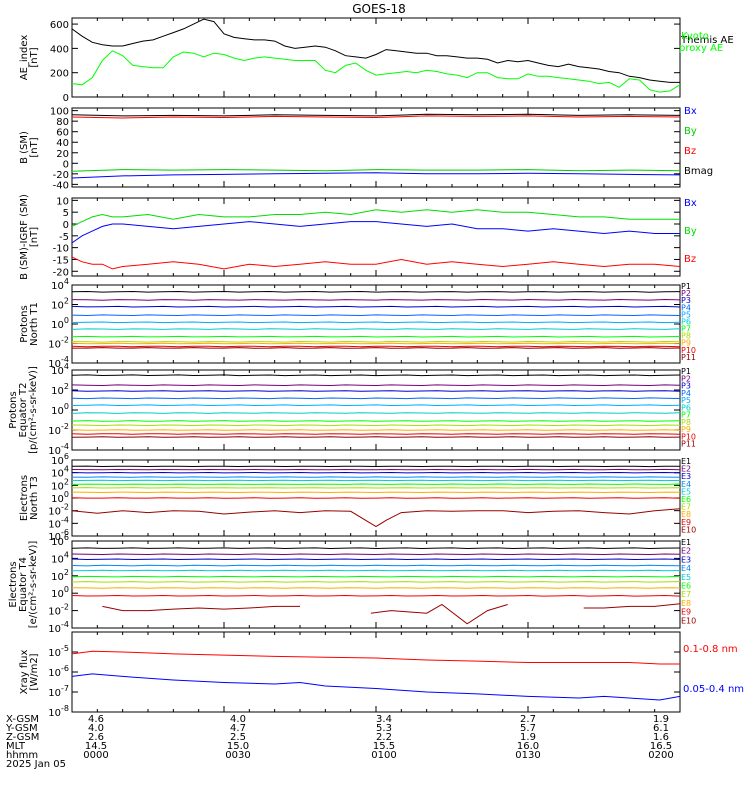 Image resolution: width=750 pixels, height=804 pixels. Describe the element at coordinates (376, 596) in the screenshot. I see `series-line-E9` at that location.